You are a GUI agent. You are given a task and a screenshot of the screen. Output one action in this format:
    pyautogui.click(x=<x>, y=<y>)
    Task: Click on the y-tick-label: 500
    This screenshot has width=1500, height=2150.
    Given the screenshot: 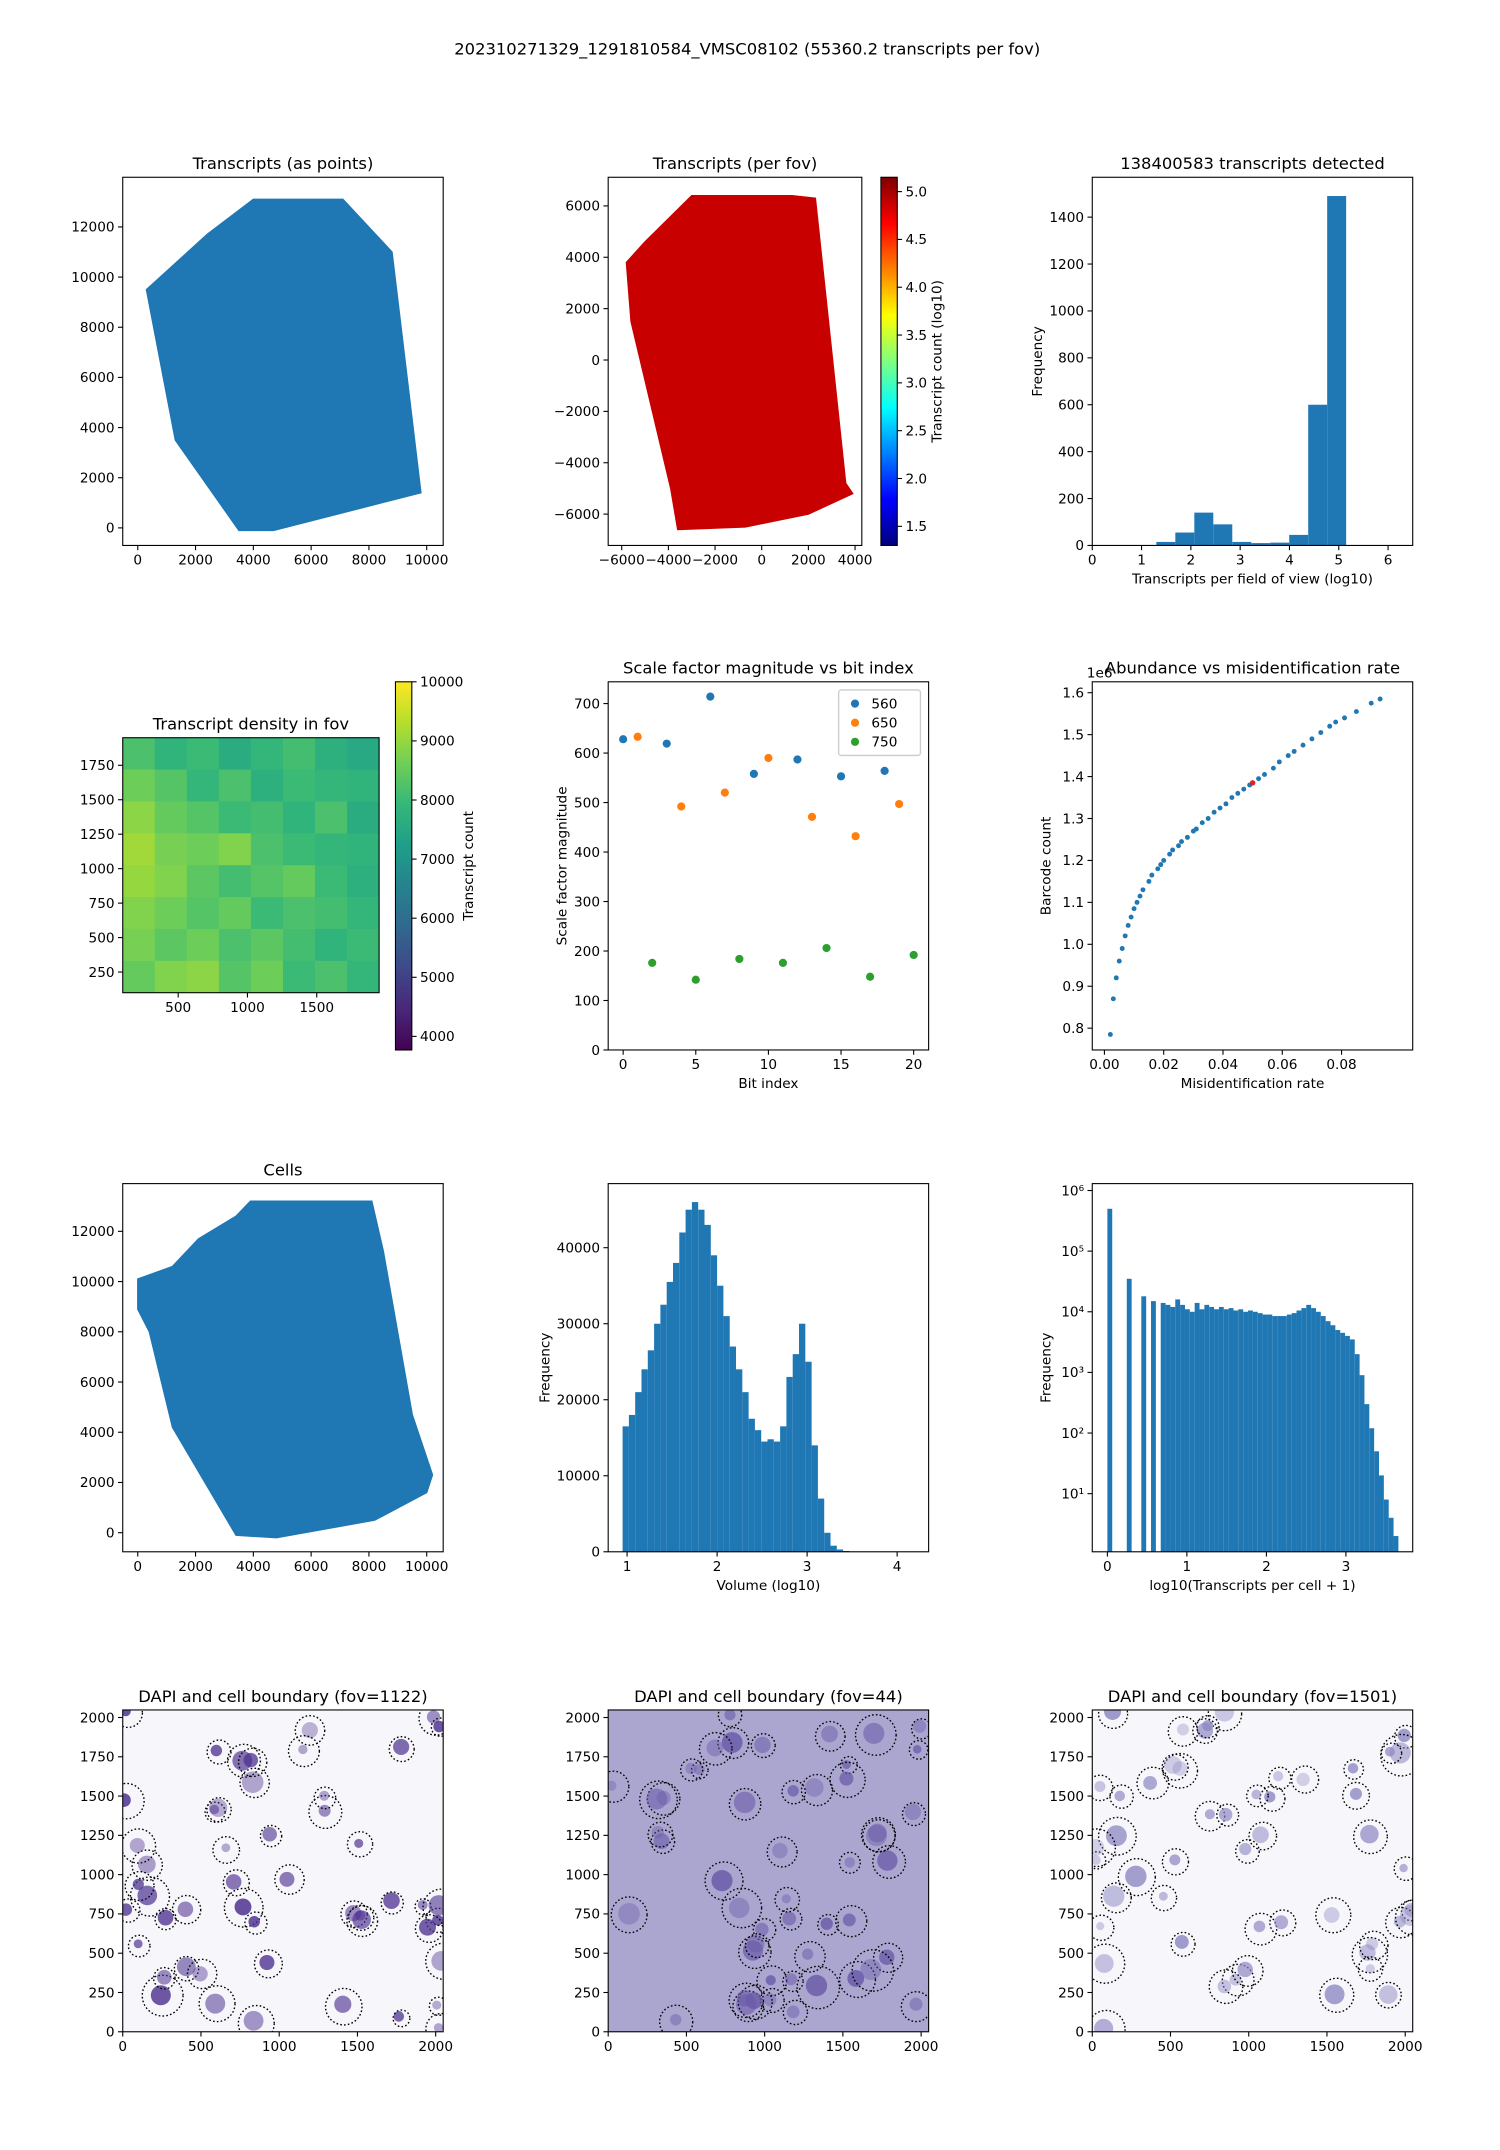 What is the action you would take?
    pyautogui.click(x=102, y=1954)
    